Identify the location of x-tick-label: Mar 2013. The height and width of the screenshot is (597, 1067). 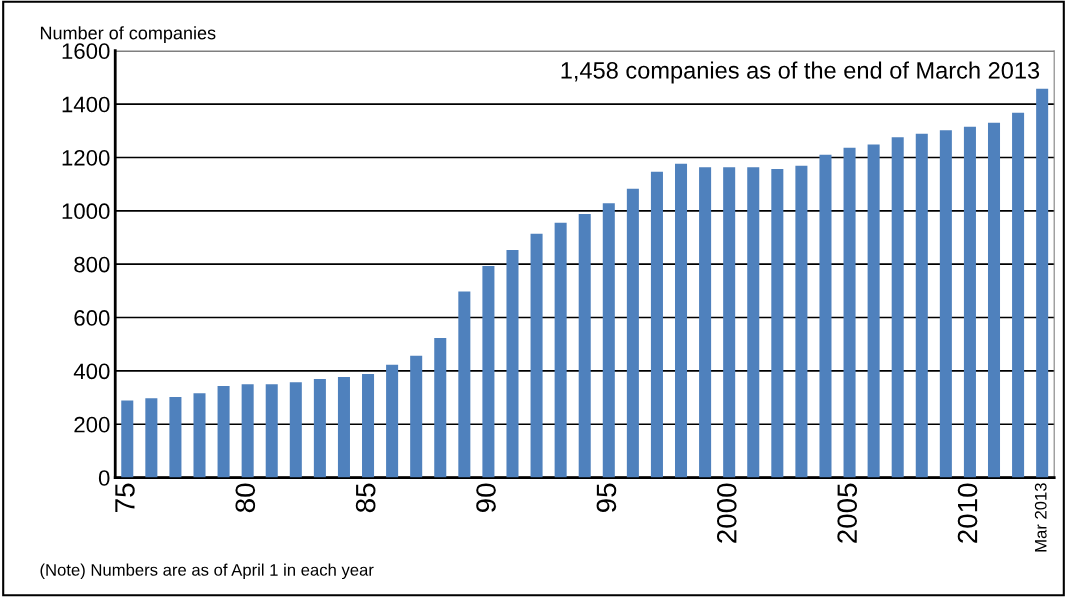
(1040, 517).